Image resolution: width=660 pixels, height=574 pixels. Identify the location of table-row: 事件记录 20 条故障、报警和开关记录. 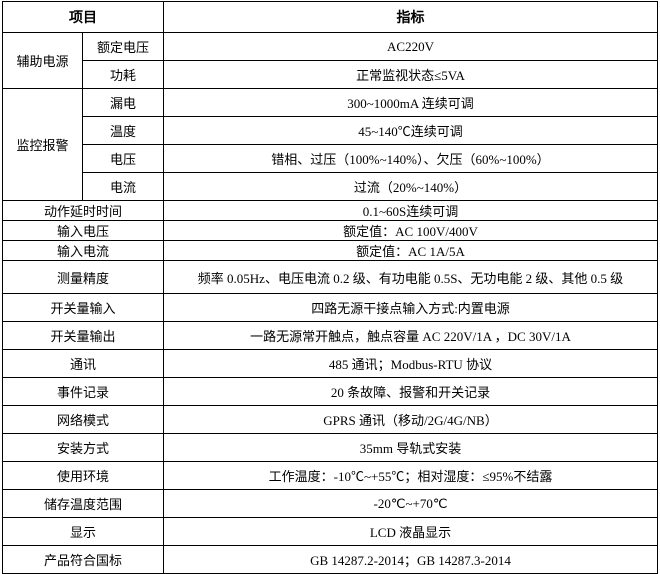
(330, 391).